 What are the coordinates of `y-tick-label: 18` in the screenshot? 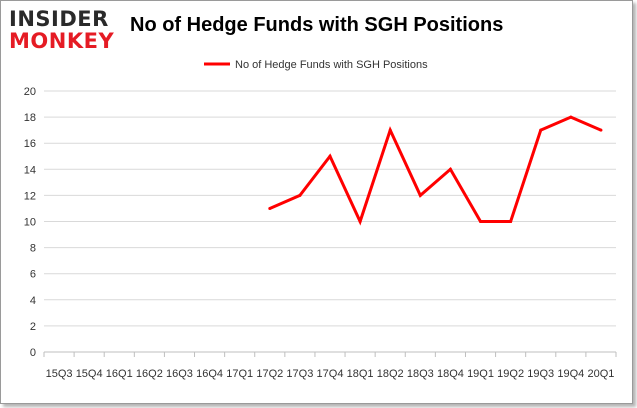 It's located at (30, 118).